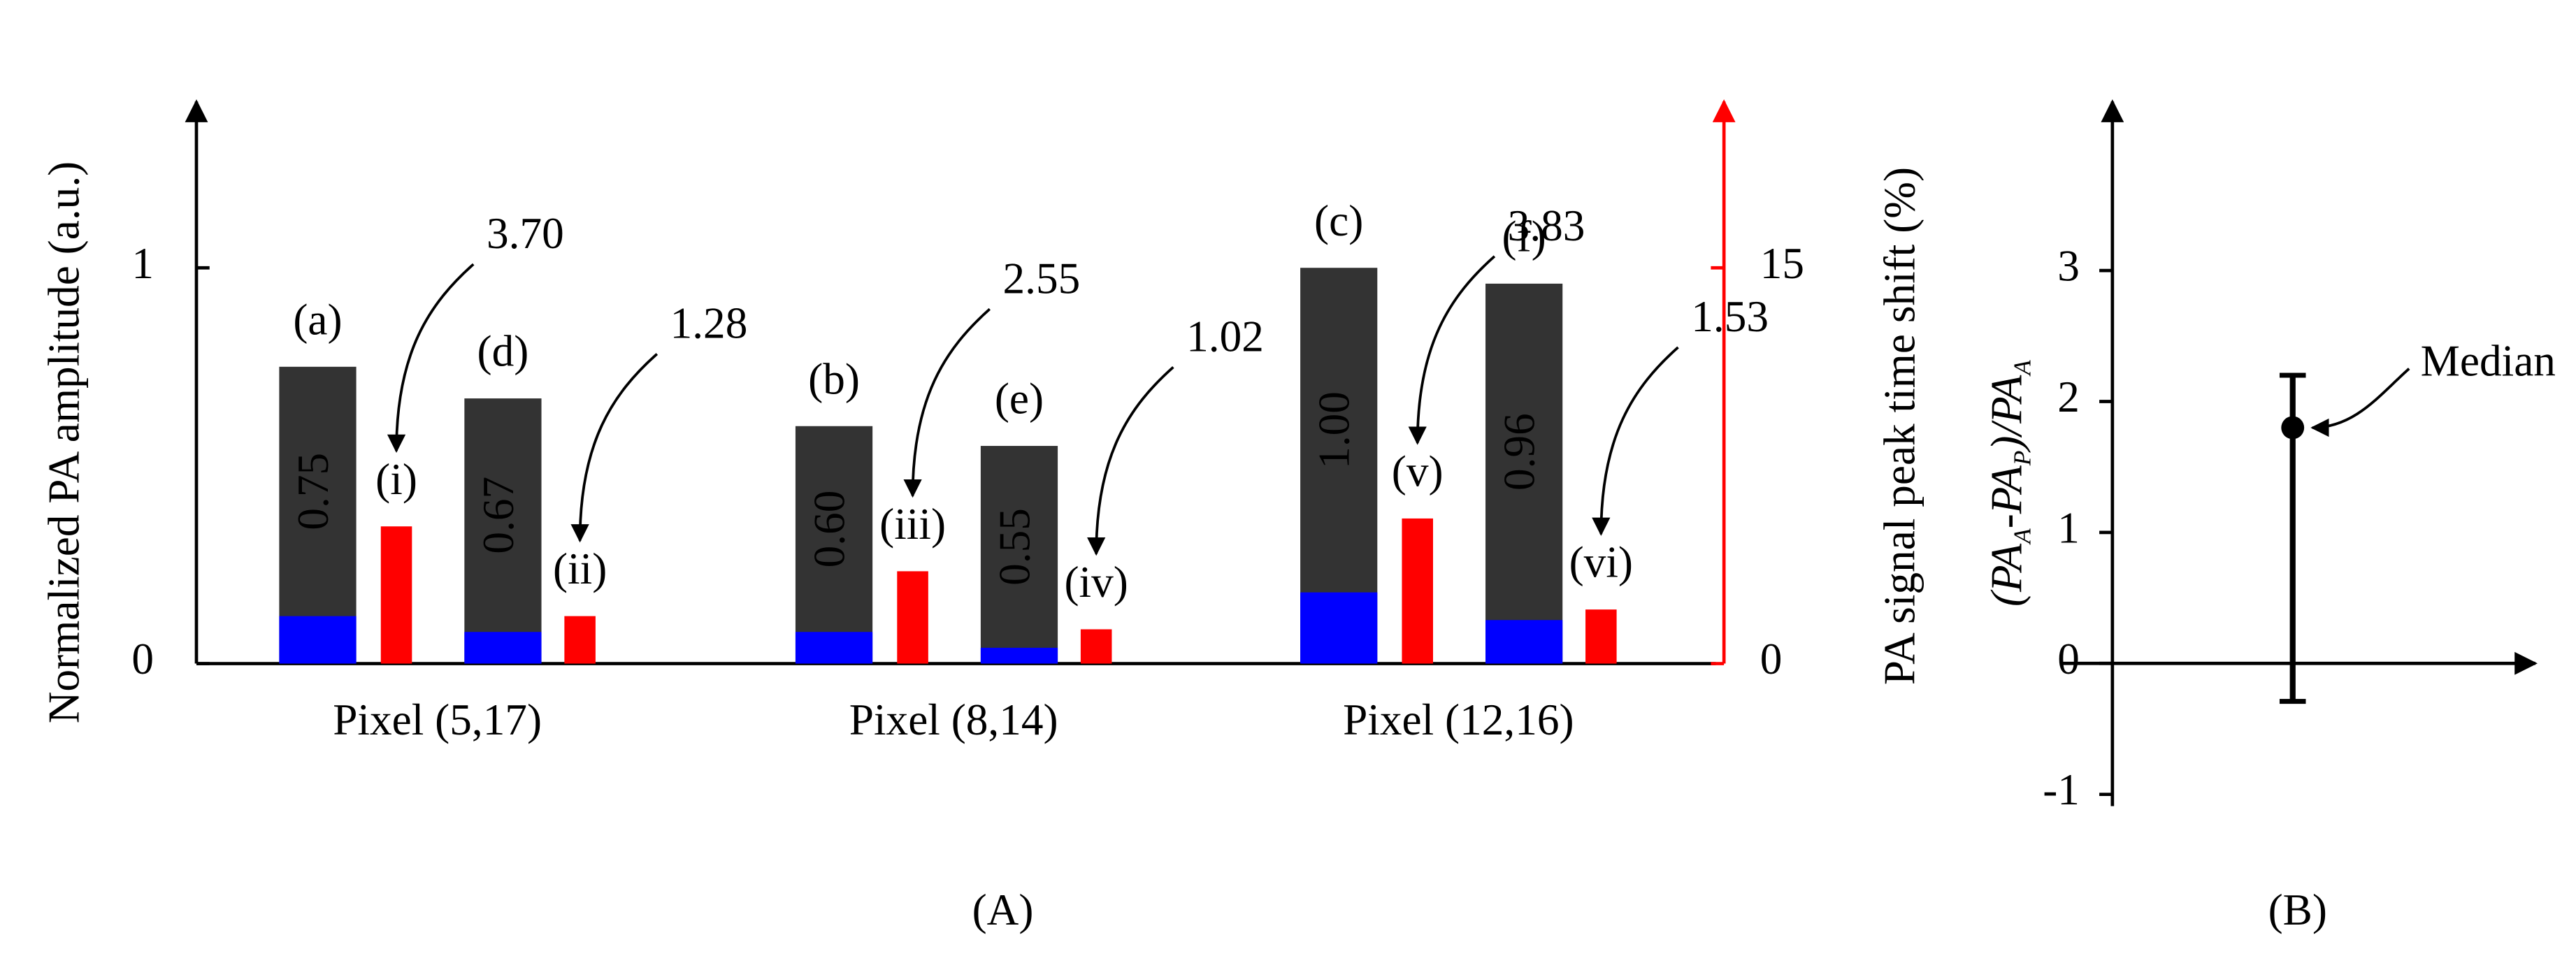 The width and height of the screenshot is (2576, 970). I want to click on annotation: 3.83, so click(1546, 225).